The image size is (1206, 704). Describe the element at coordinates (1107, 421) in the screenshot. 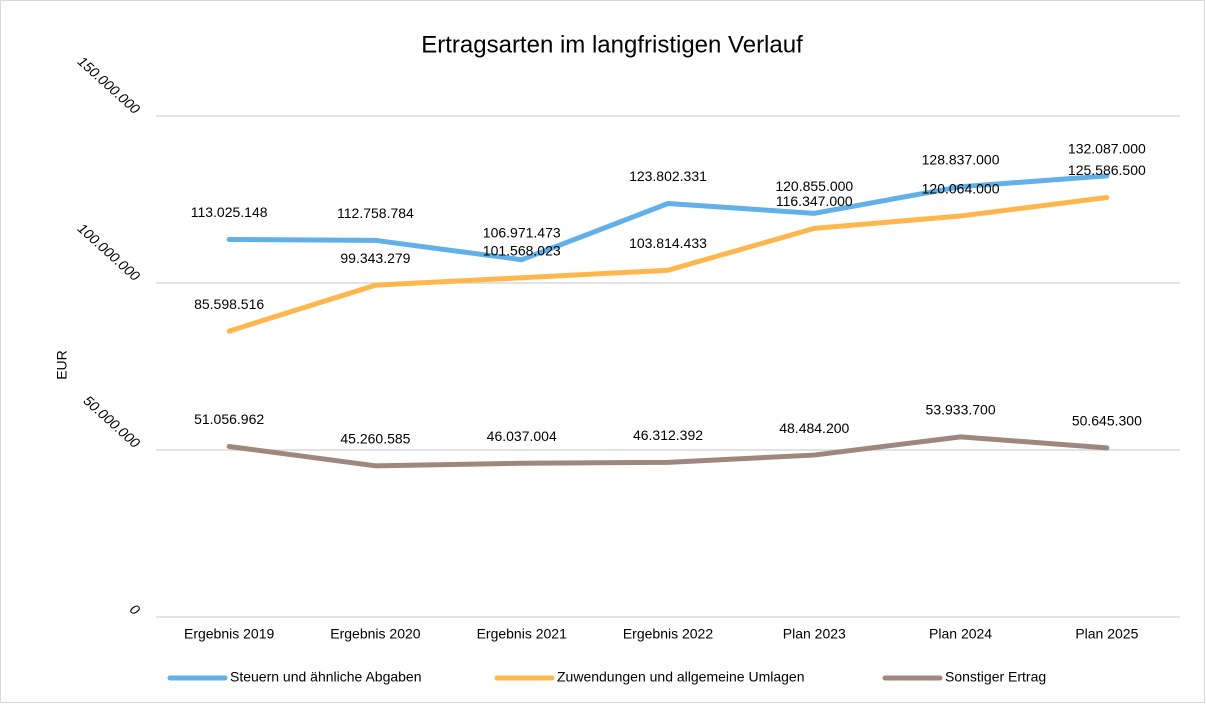

I see `data-label: 50.645.300` at that location.